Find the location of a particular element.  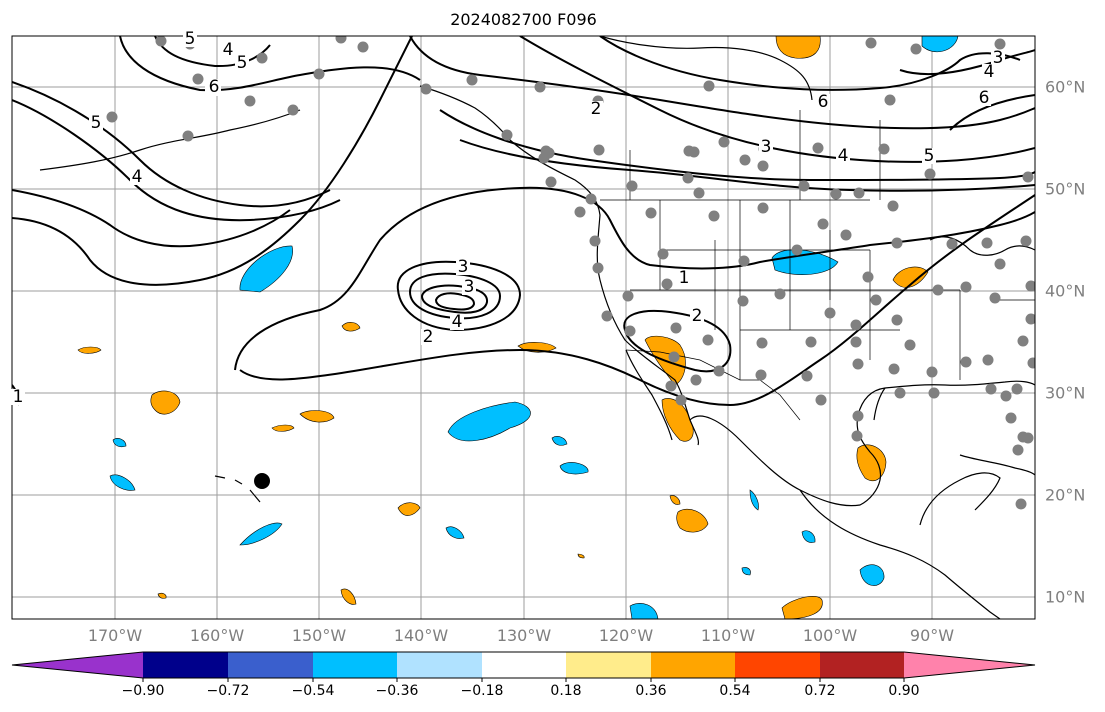

point-marker is located at coordinates (262, 481).